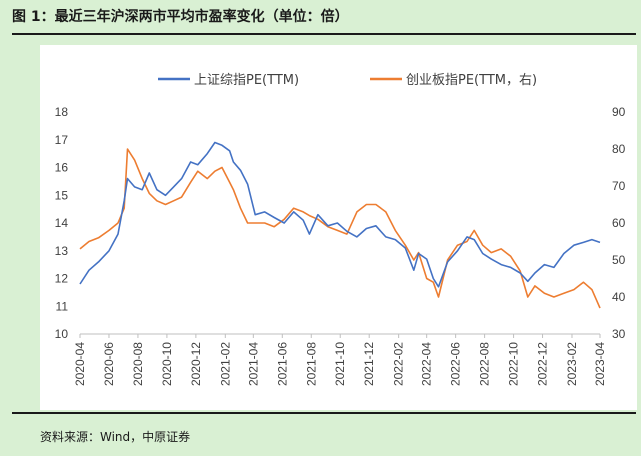 The width and height of the screenshot is (641, 456). What do you see at coordinates (324, 413) in the screenshot?
I see `bottom-rule` at bounding box center [324, 413].